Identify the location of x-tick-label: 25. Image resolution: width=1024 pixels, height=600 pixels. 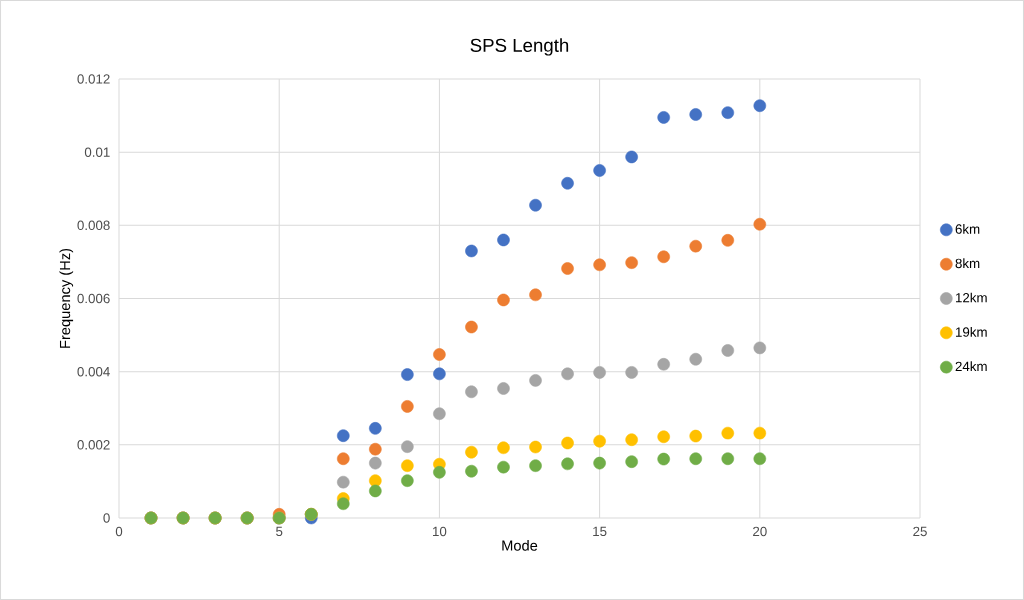
(920, 531).